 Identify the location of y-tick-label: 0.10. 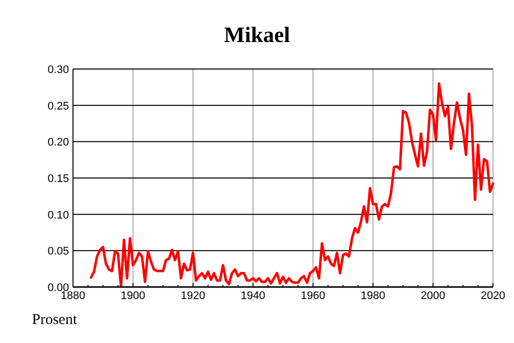
(58, 215).